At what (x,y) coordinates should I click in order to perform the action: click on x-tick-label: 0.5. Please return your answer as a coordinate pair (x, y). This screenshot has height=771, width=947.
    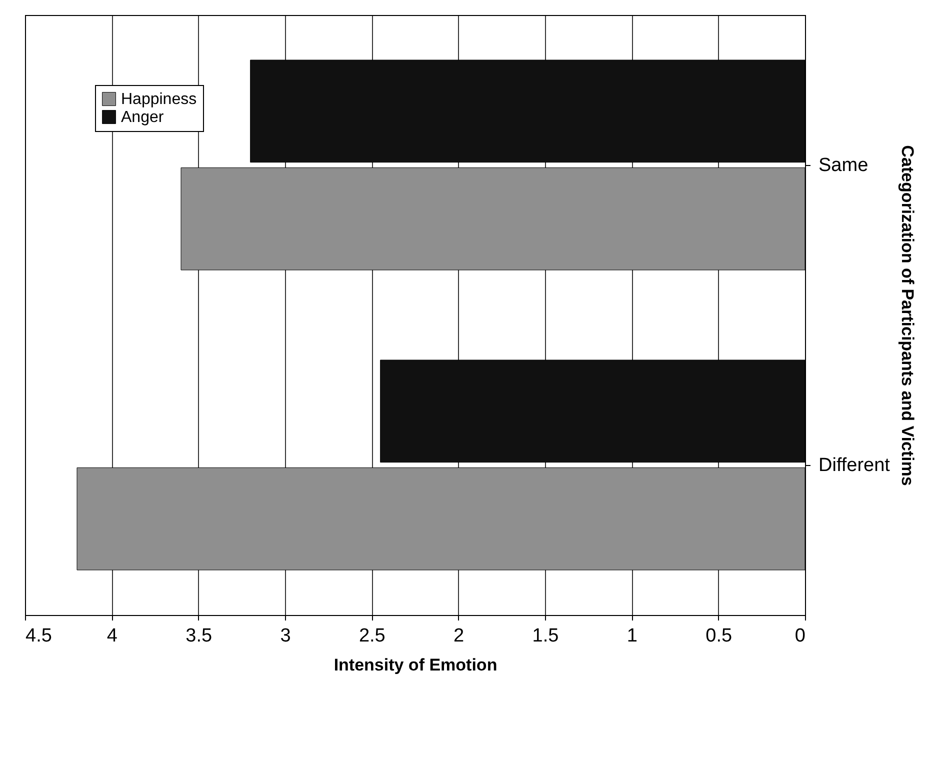
    Looking at the image, I should click on (719, 636).